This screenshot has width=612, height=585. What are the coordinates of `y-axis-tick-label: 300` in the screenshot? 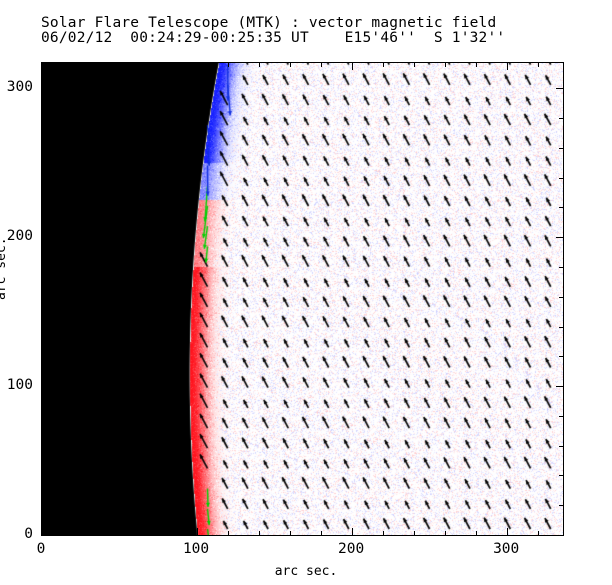 It's located at (19, 87).